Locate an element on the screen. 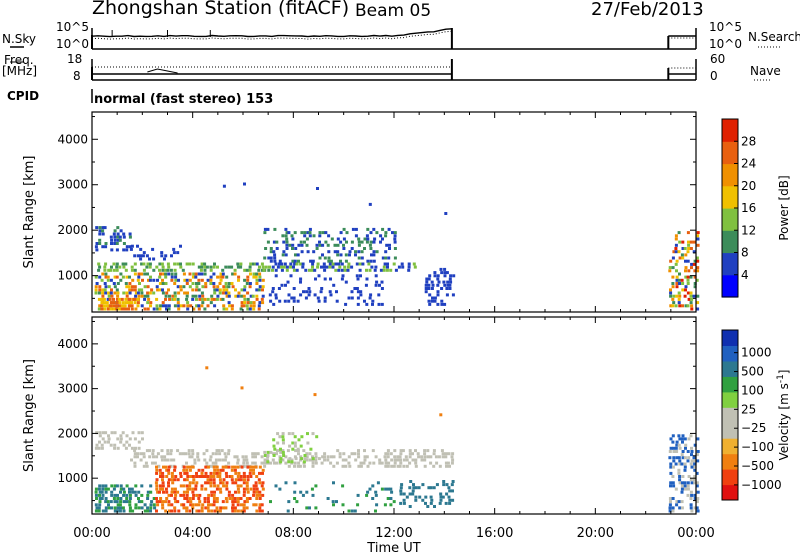 The image size is (800, 554). power-colorbar-tick-label: 4 is located at coordinates (745, 275).